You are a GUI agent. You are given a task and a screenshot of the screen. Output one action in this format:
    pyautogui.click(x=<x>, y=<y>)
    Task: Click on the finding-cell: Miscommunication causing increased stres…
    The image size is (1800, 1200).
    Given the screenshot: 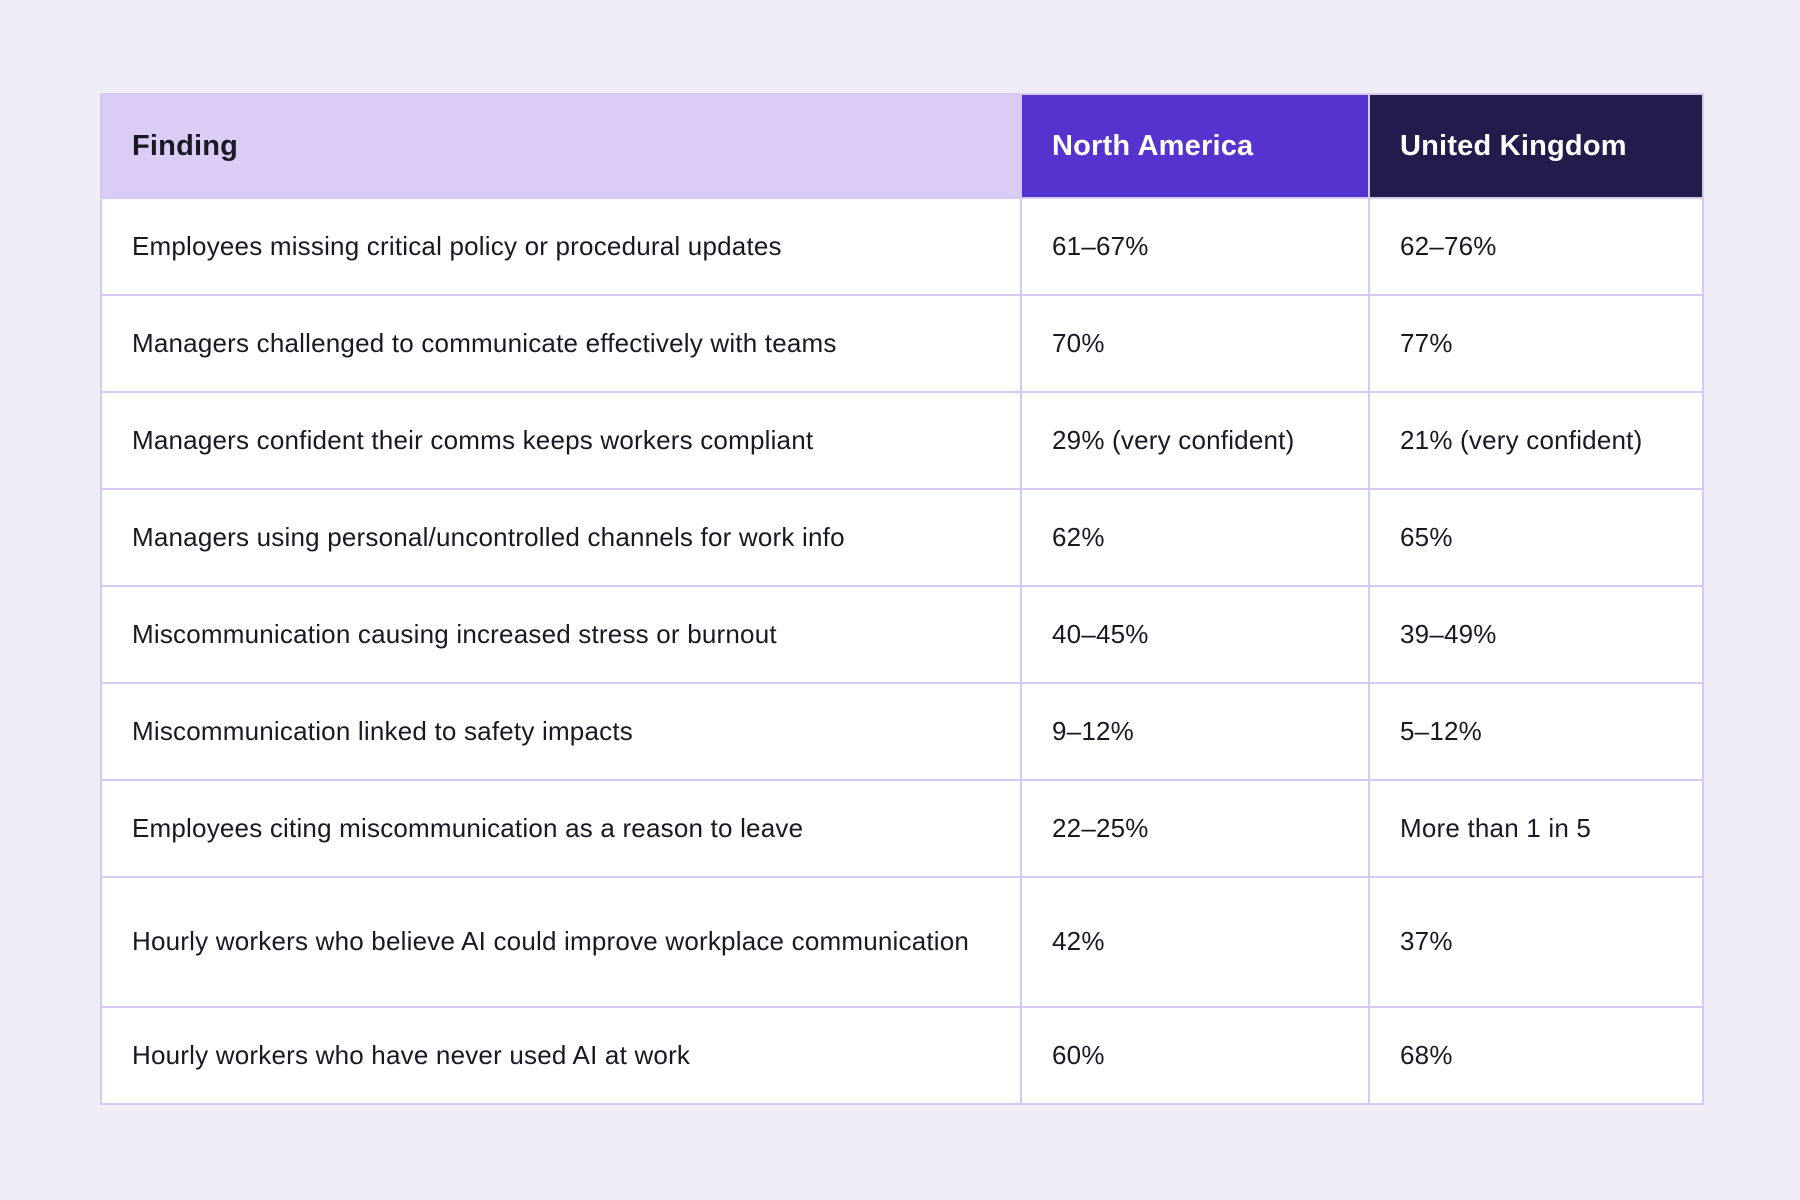 What is the action you would take?
    pyautogui.click(x=561, y=634)
    